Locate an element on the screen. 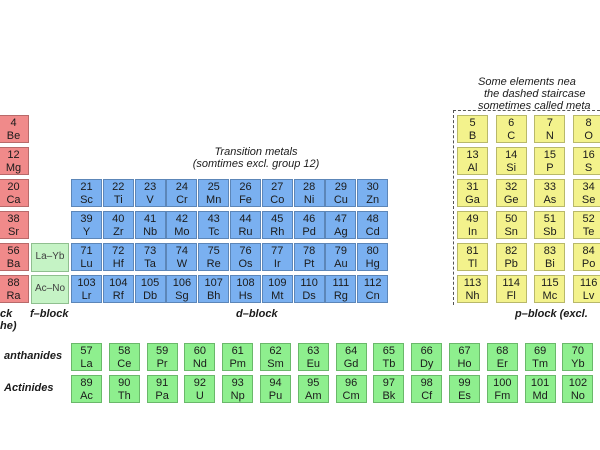 This screenshot has width=600, height=450. element-symbol: Tm is located at coordinates (540, 363).